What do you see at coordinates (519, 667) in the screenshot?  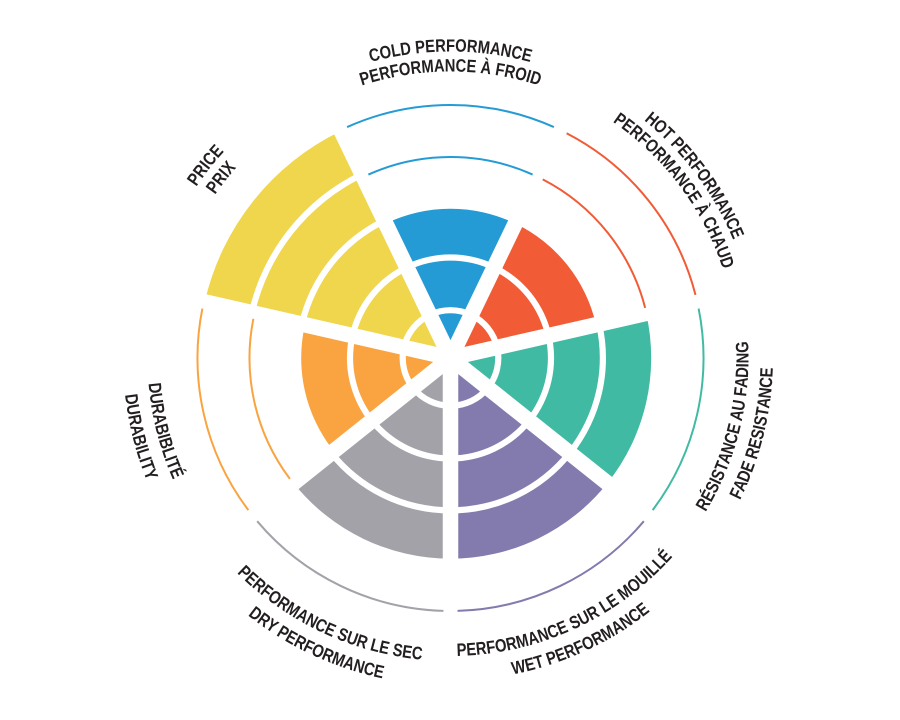 I see `svg-text: W` at bounding box center [519, 667].